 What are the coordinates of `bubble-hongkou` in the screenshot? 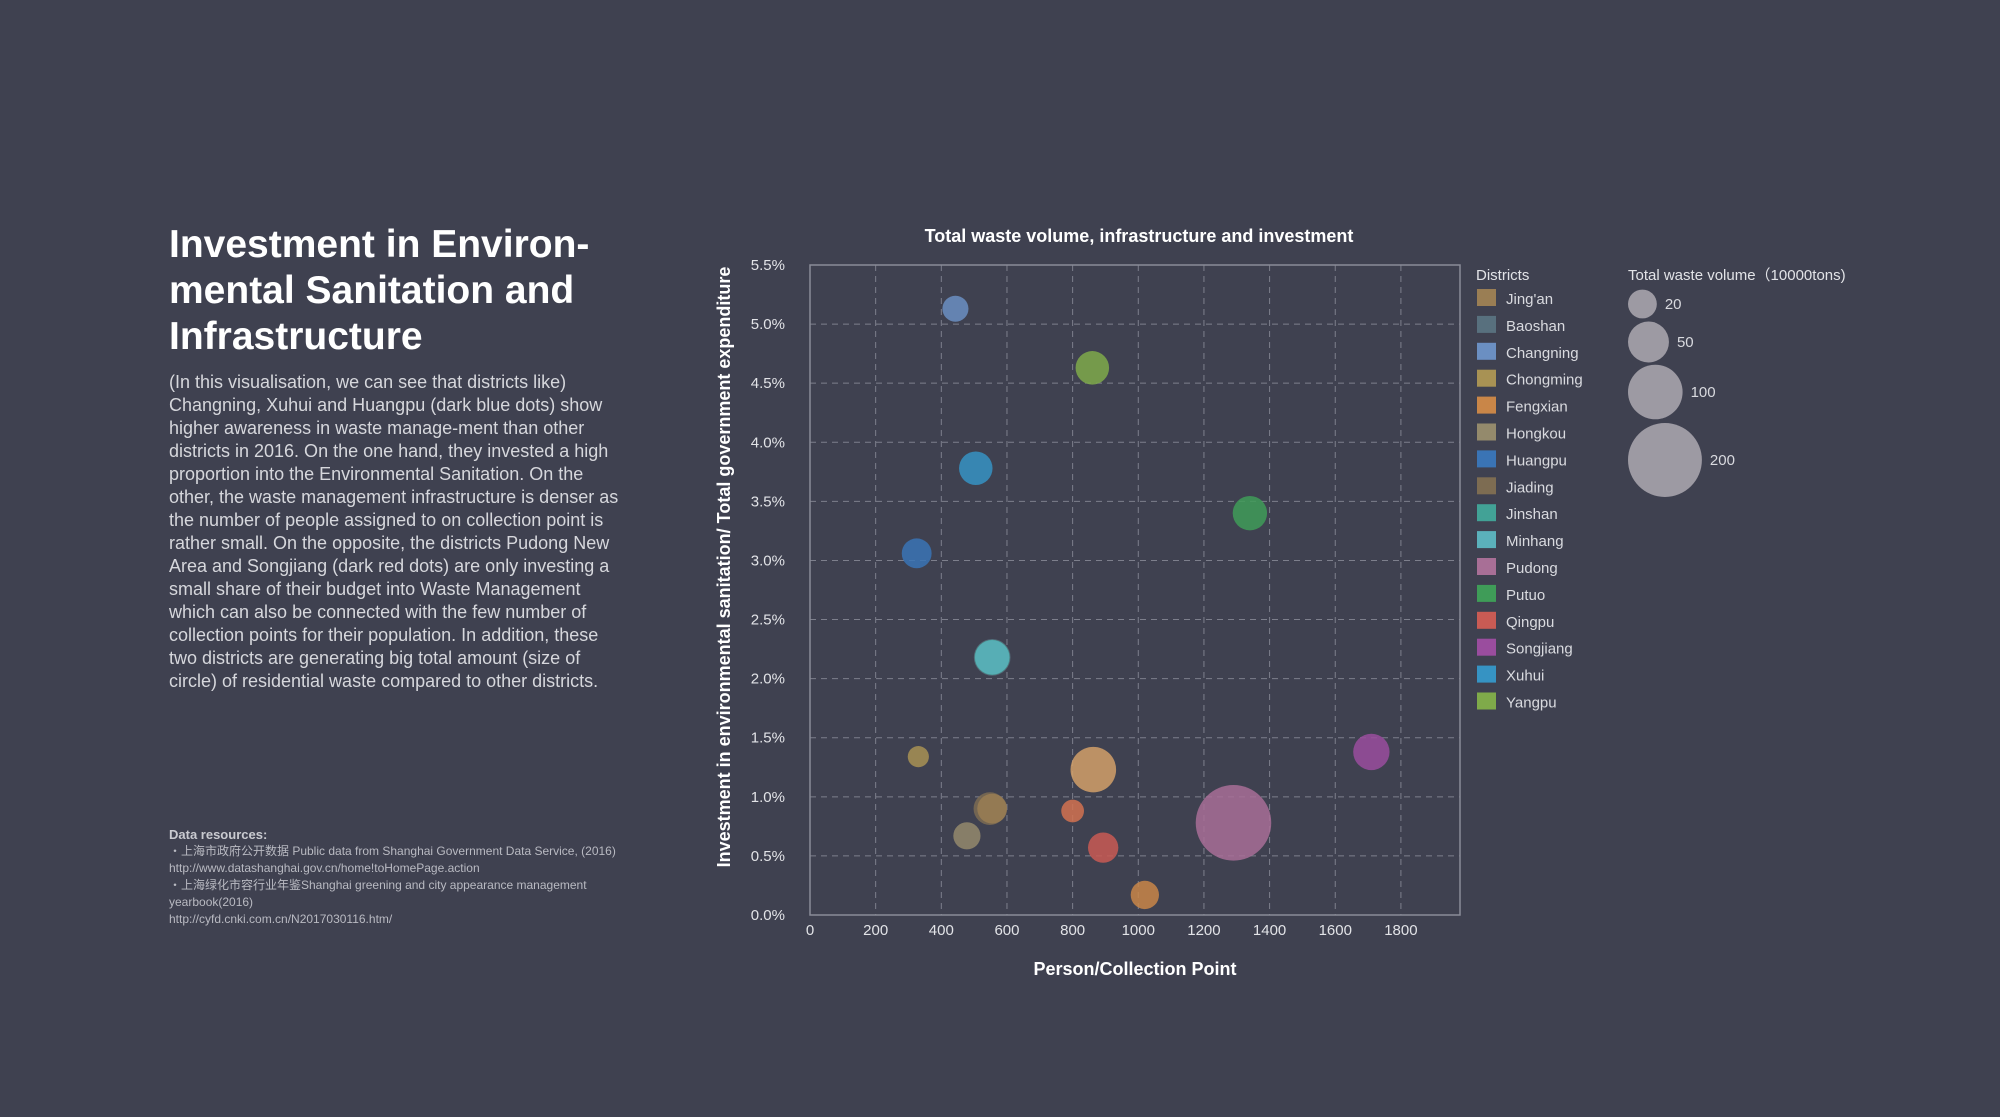 It's located at (967, 836).